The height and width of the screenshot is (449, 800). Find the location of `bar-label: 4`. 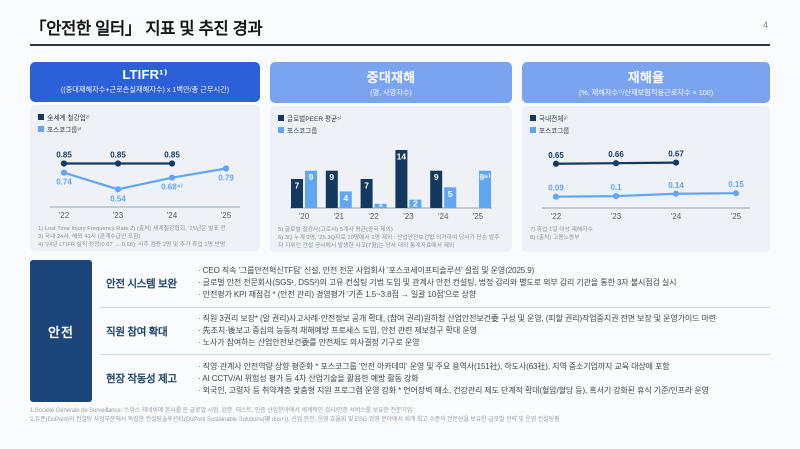

bar-label: 4 is located at coordinates (345, 198).